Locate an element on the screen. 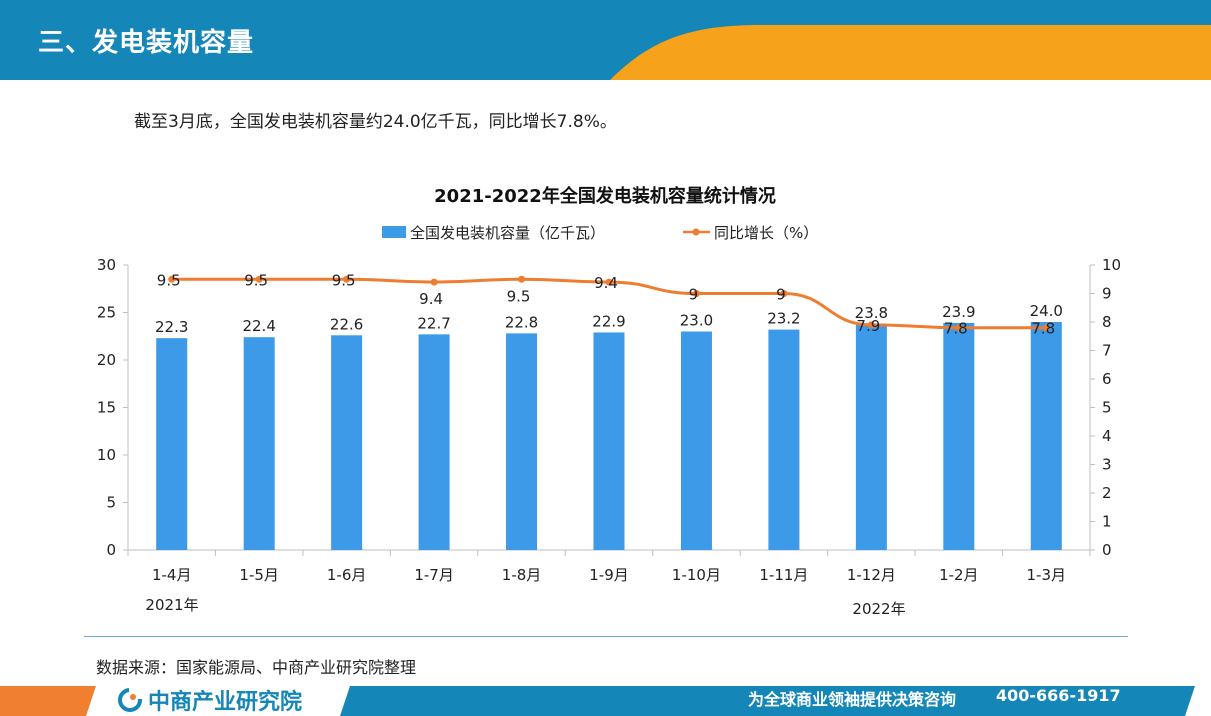  legend-line-marker is located at coordinates (696, 232).